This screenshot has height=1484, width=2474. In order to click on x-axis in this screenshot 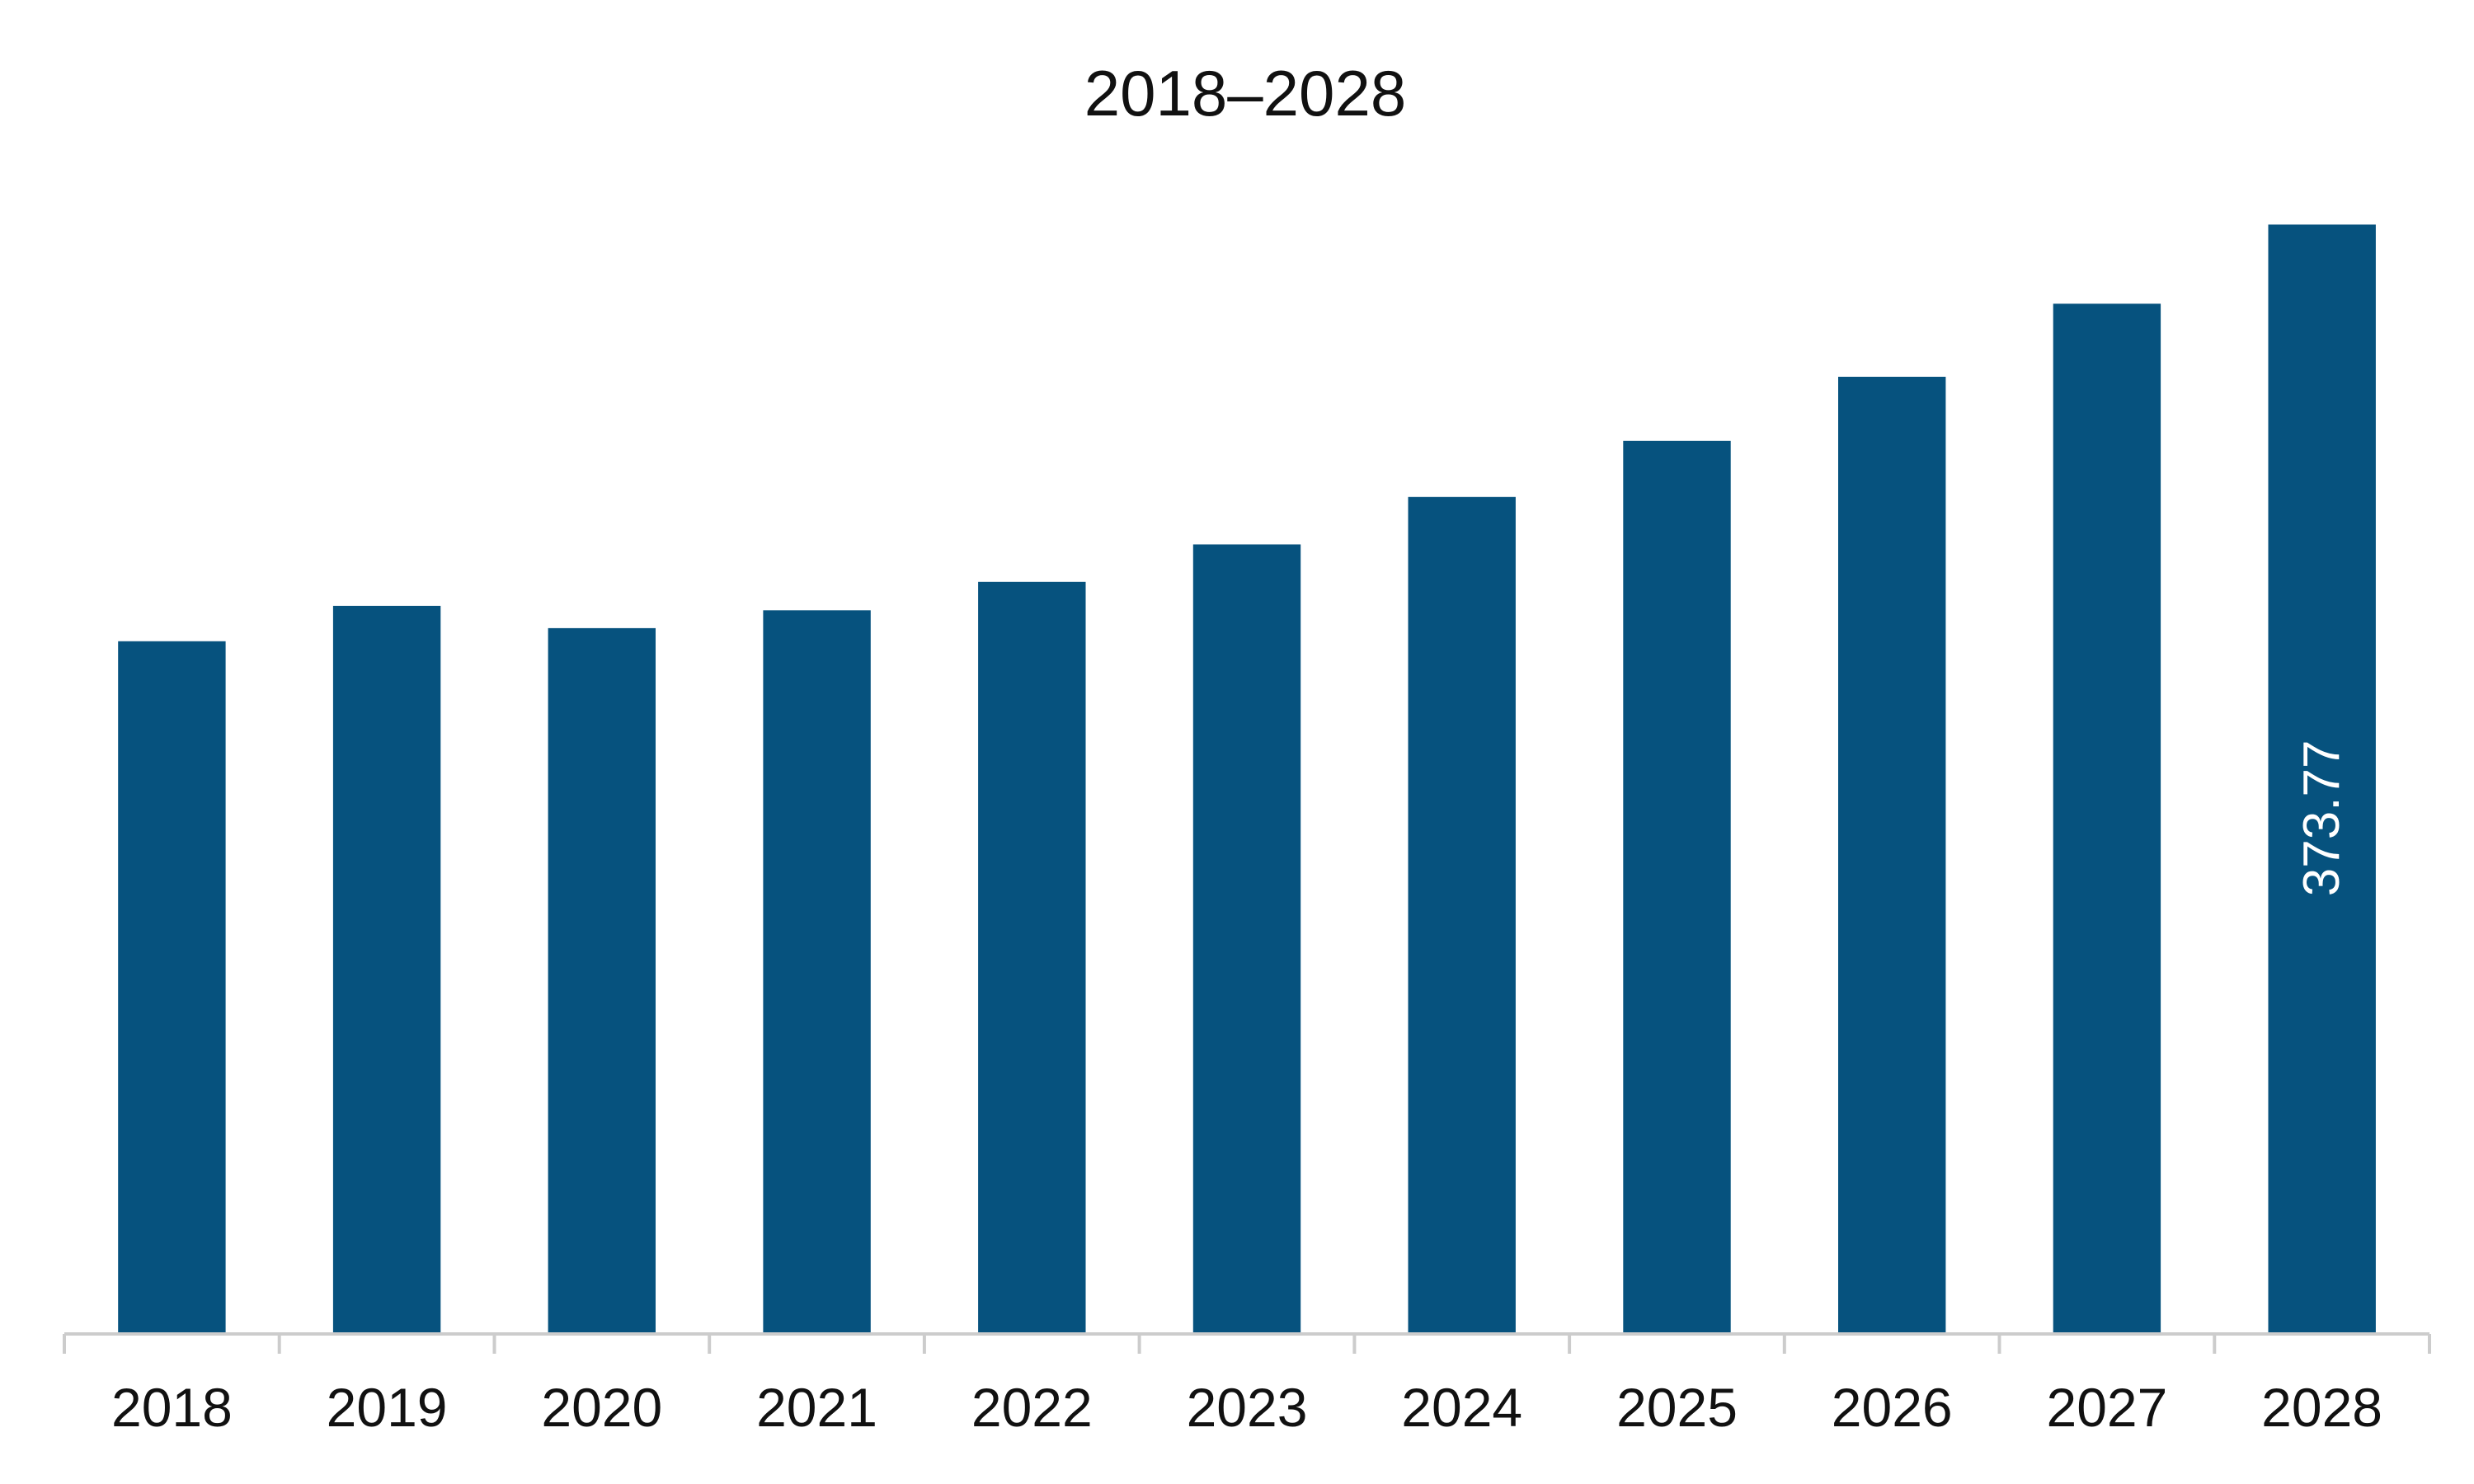, I will do `click(1247, 1343)`.